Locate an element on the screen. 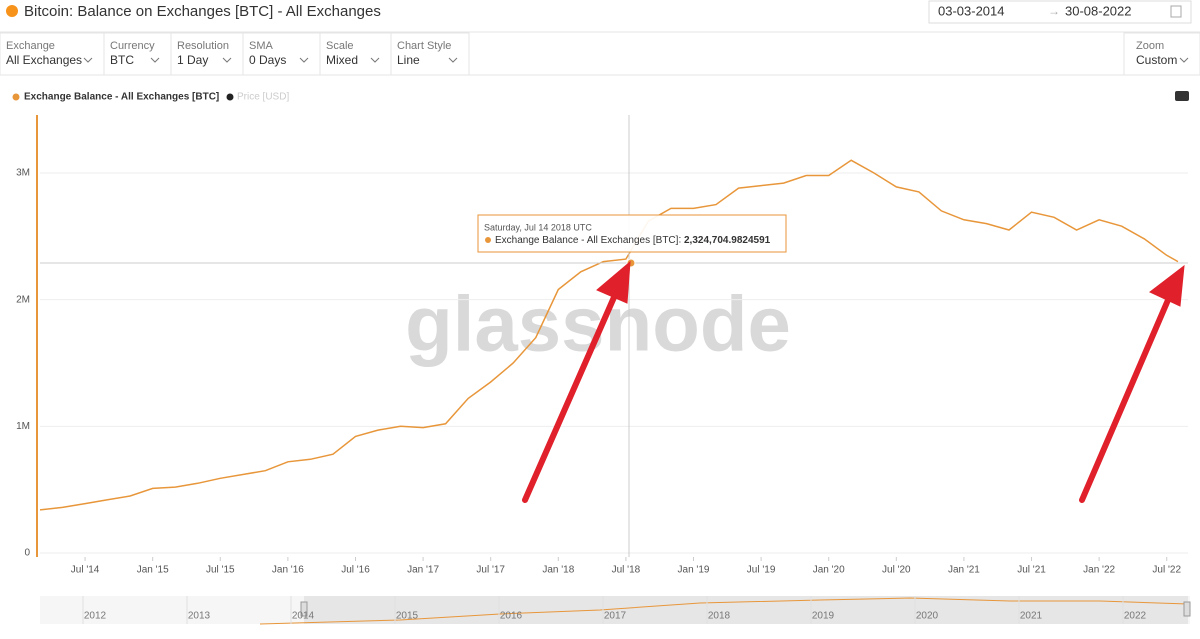 This screenshot has height=639, width=1200. control-value: 0 Days is located at coordinates (267, 60).